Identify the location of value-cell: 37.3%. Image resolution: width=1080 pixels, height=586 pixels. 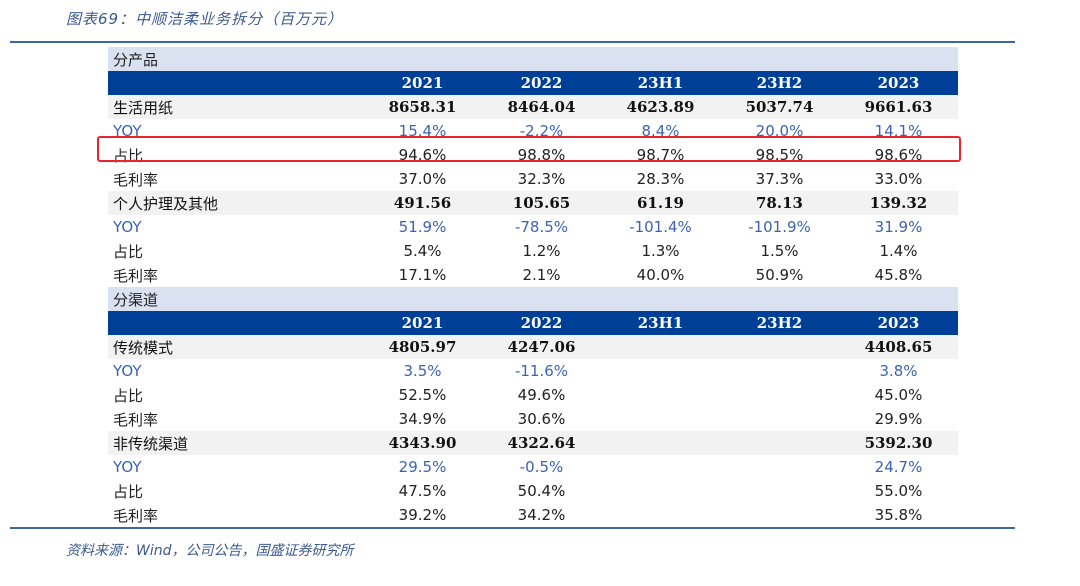
(779, 179).